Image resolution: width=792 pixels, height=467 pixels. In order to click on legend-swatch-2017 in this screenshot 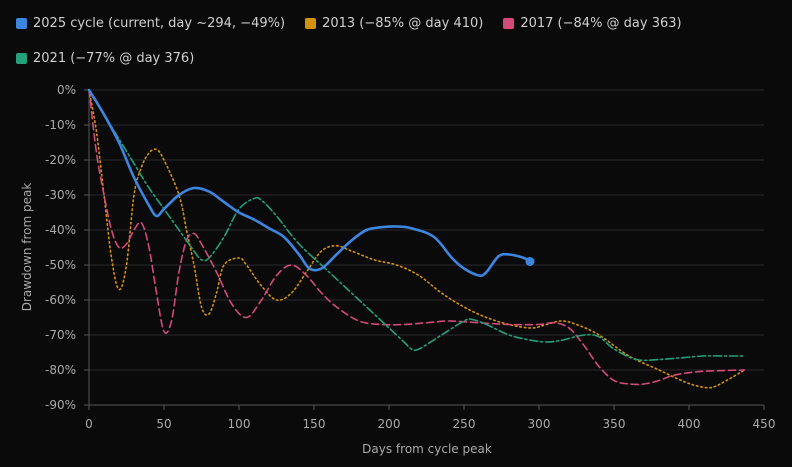, I will do `click(509, 23)`.